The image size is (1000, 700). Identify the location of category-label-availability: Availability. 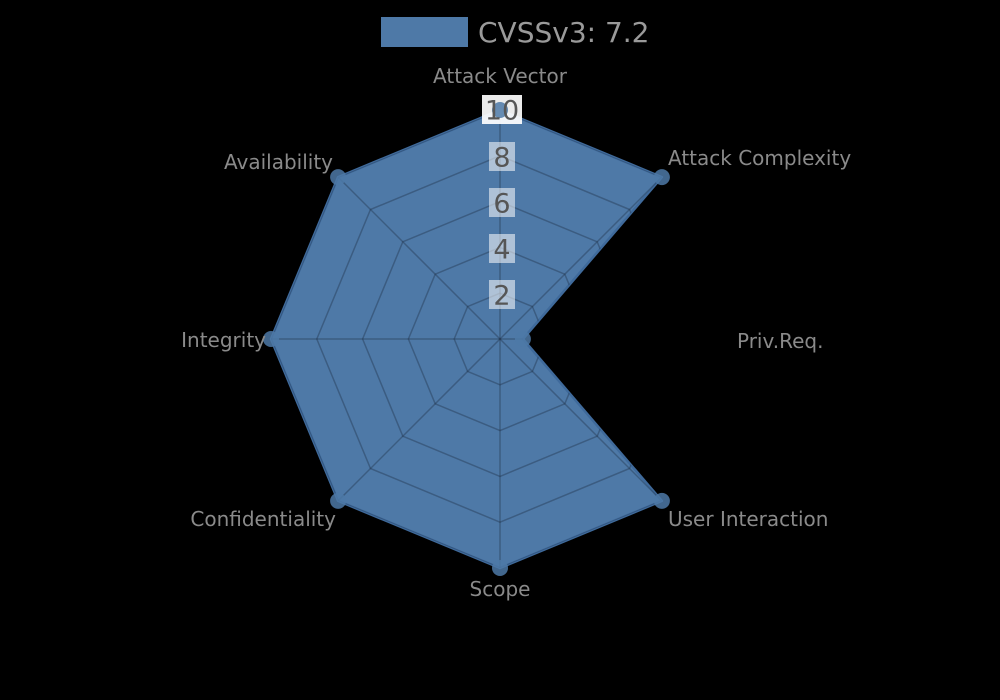
(278, 162).